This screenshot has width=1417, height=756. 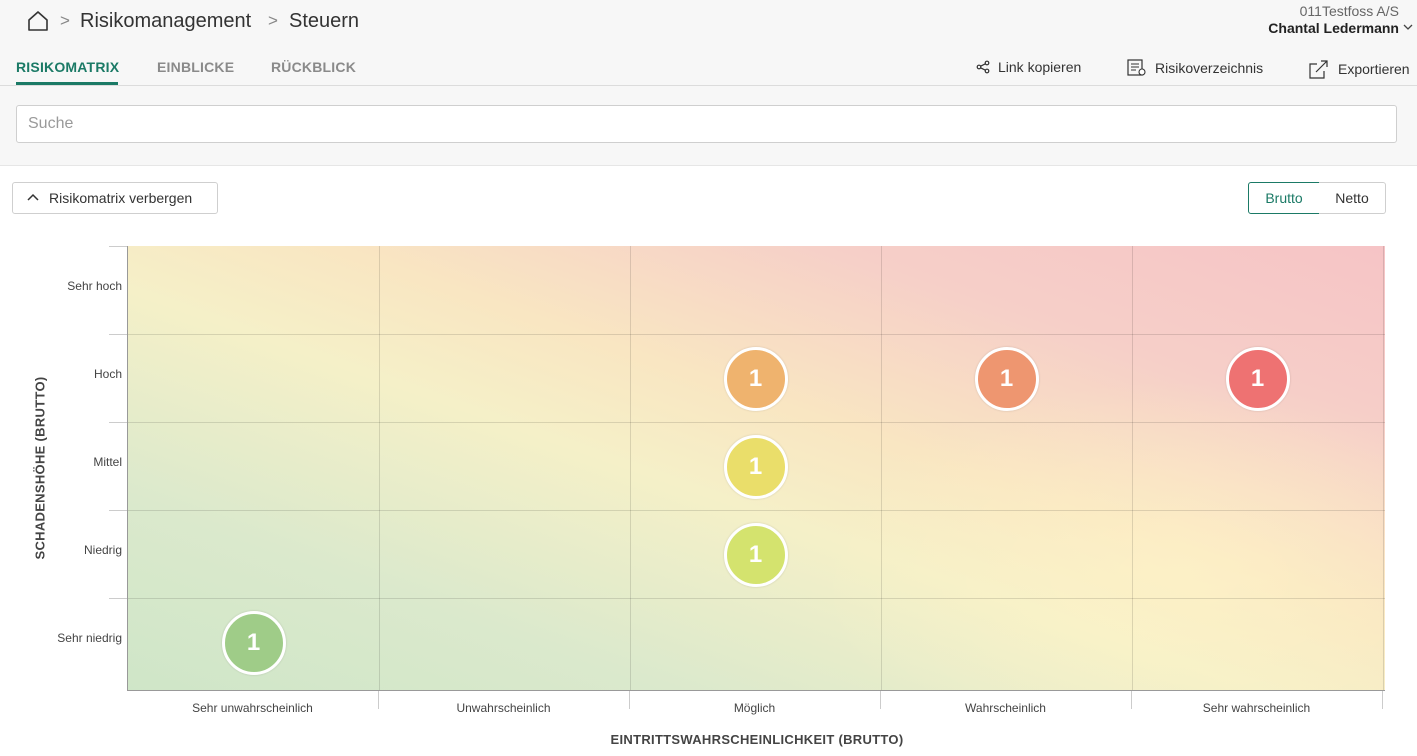 I want to click on x-label-very-likely: Sehr wahrscheinlich, so click(x=1256, y=708).